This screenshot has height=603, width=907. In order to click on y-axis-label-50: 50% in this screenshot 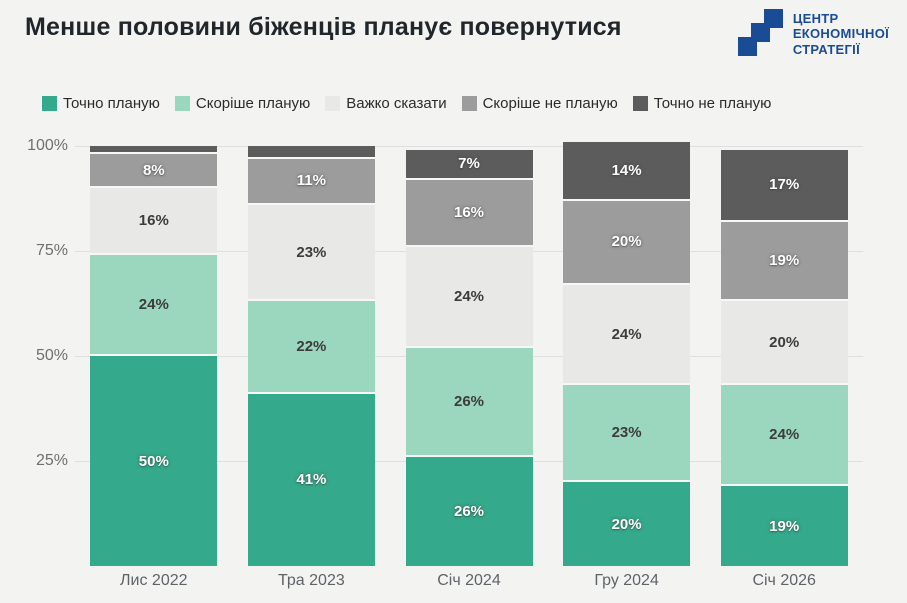, I will do `click(51, 355)`.